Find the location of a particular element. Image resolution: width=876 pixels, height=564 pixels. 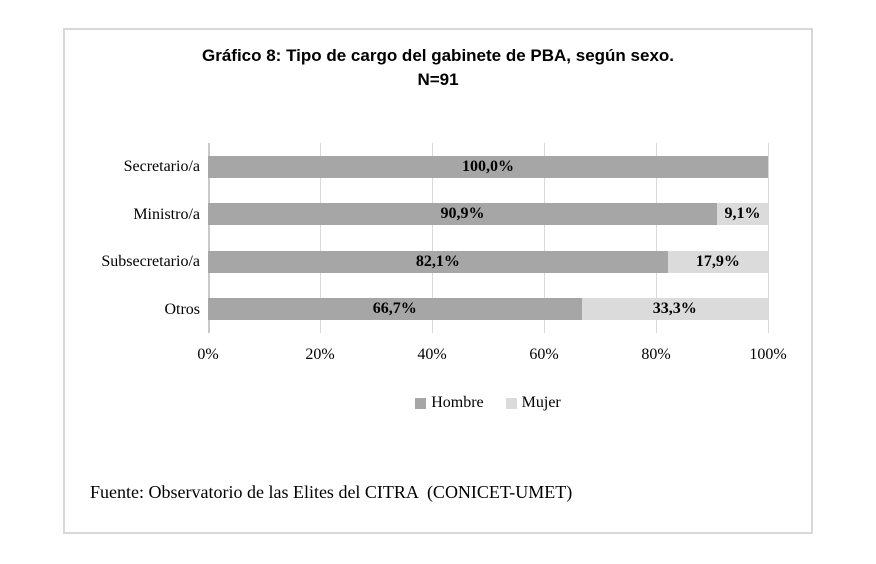

data-label: 33,3% is located at coordinates (674, 309).